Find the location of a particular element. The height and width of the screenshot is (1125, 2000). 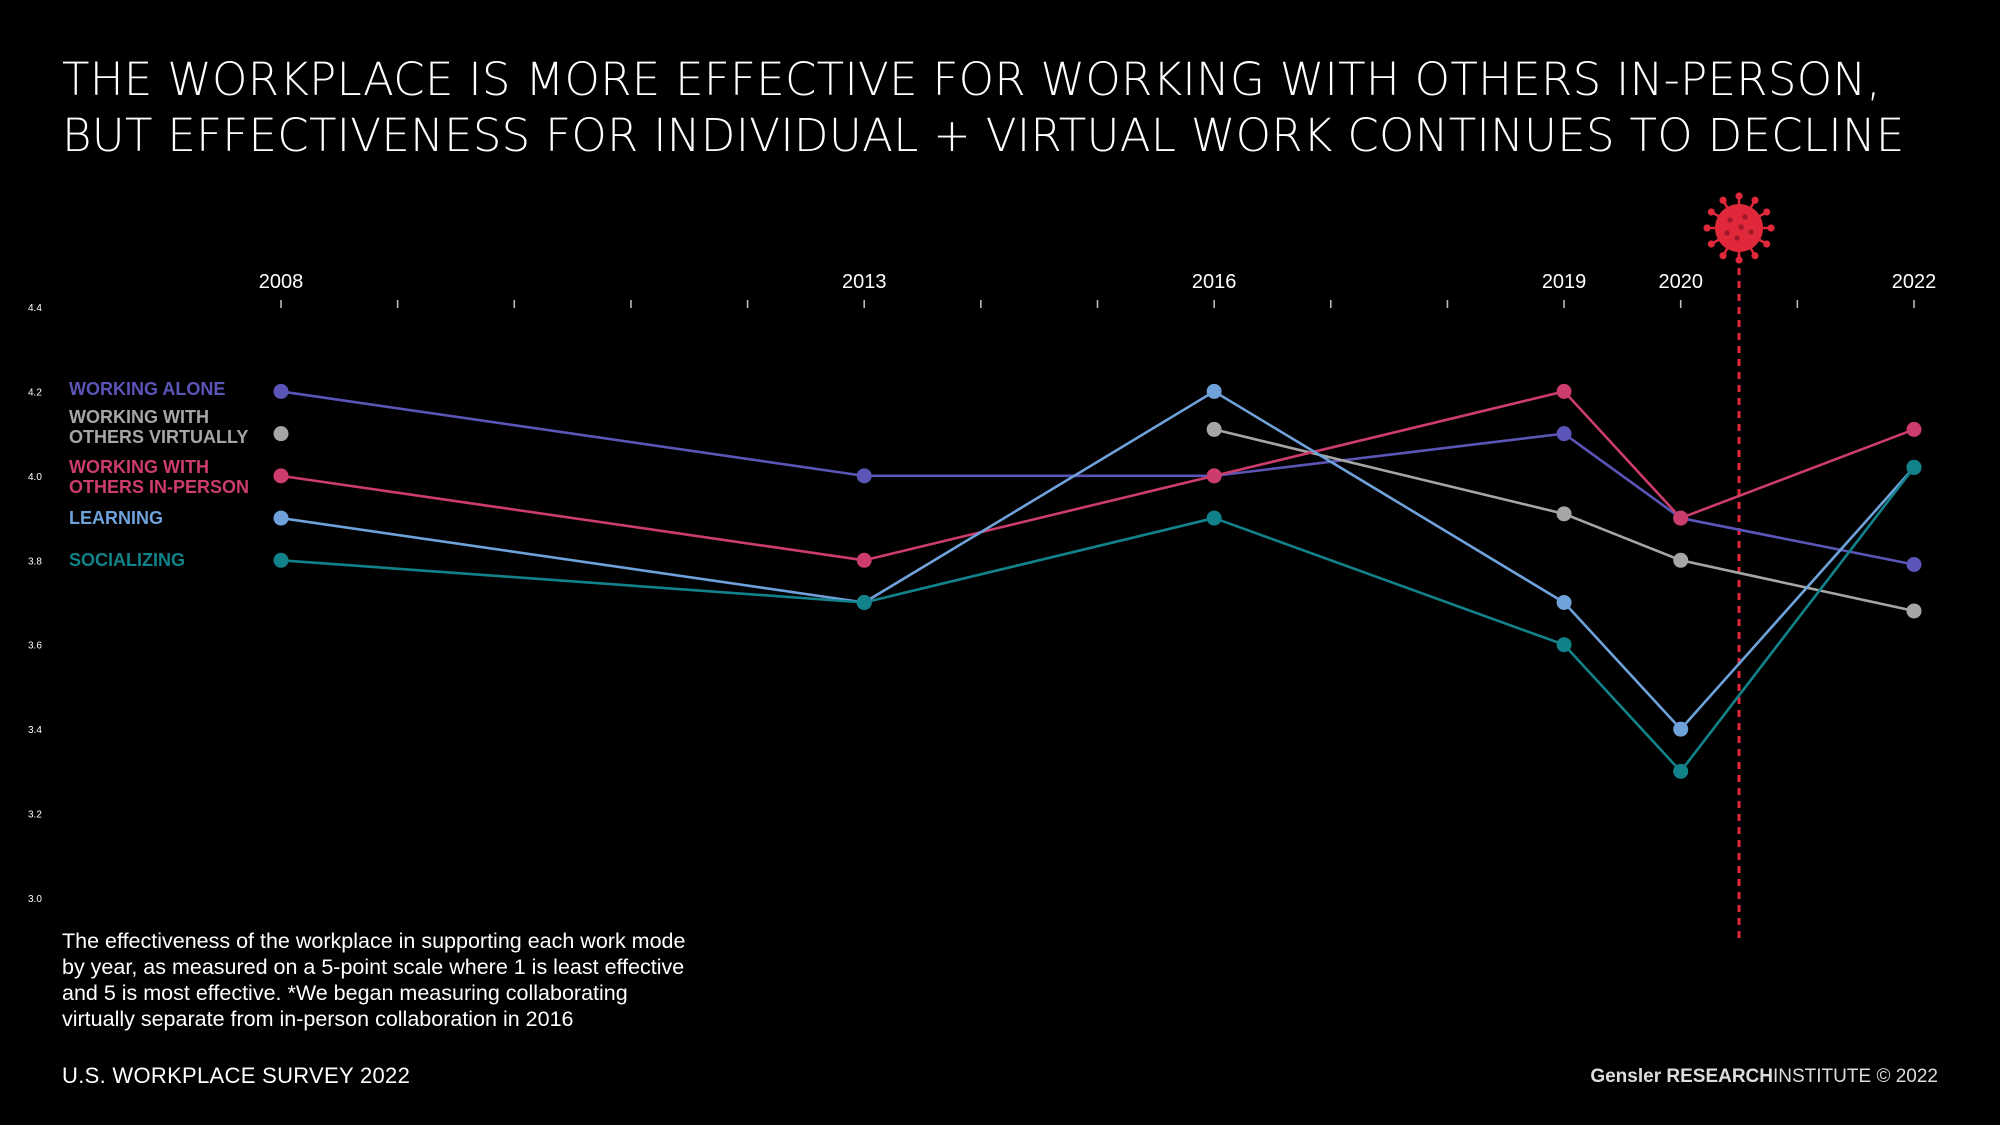

x-tick-label-0: 2008 is located at coordinates (281, 282).